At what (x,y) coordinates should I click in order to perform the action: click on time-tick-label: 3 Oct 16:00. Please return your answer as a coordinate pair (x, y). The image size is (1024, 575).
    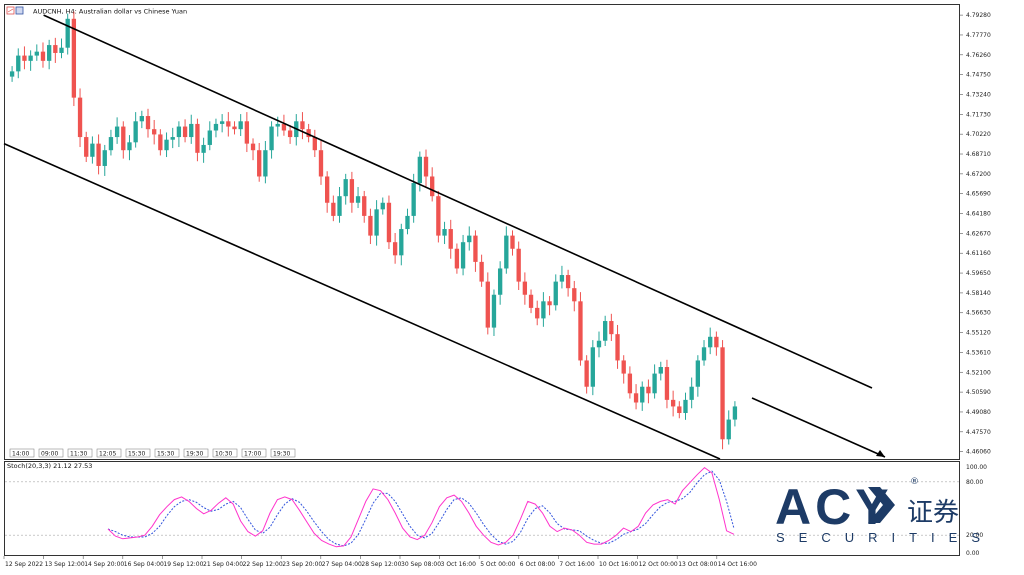
    Looking at the image, I should click on (458, 564).